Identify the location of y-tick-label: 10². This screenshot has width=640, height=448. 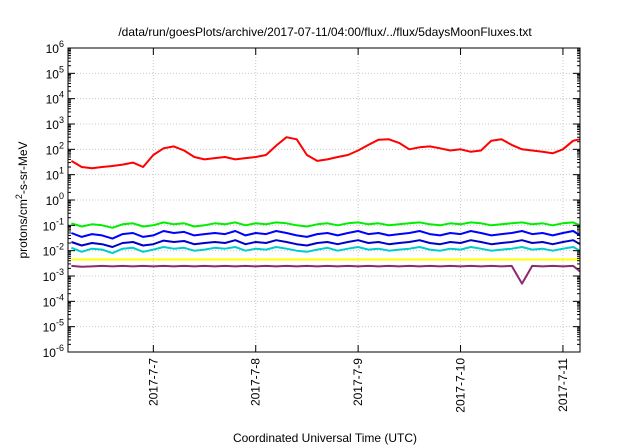
(55, 148).